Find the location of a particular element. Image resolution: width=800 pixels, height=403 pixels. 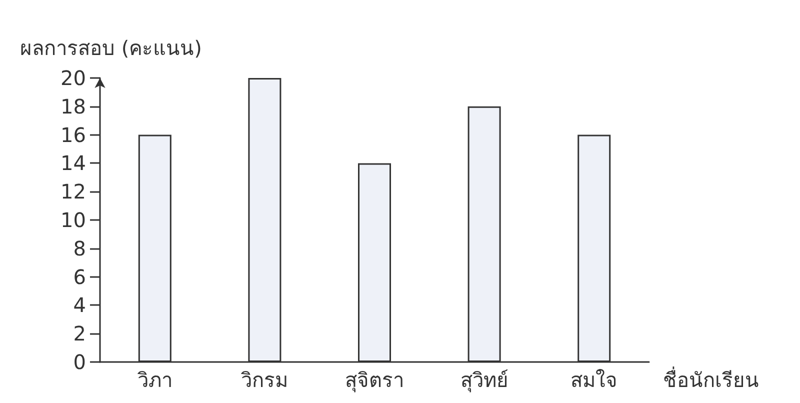

x-tick-label: สุจิตรา is located at coordinates (374, 380).